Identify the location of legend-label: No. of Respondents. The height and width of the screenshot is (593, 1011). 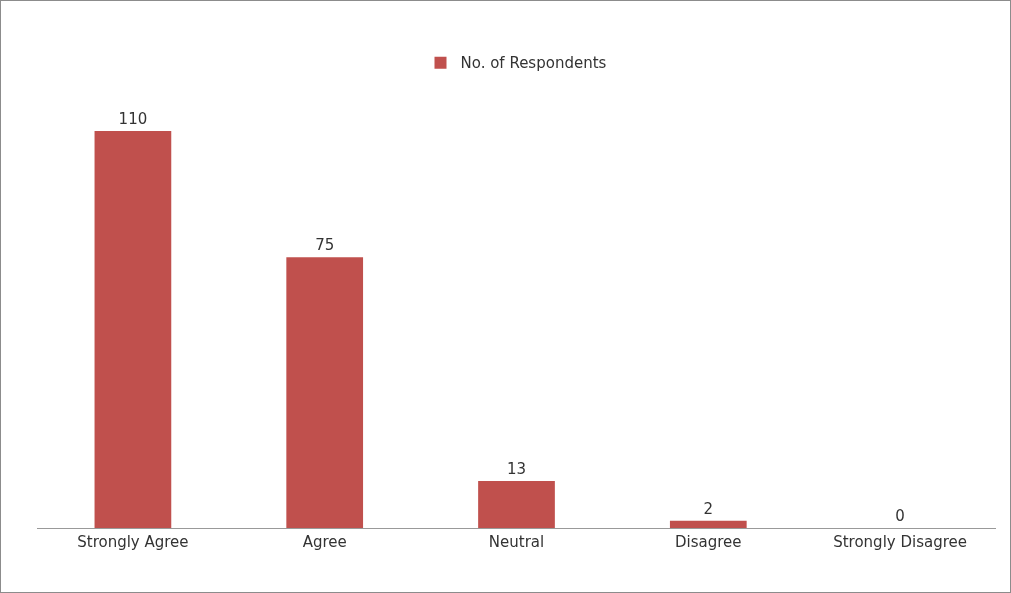
(533, 63).